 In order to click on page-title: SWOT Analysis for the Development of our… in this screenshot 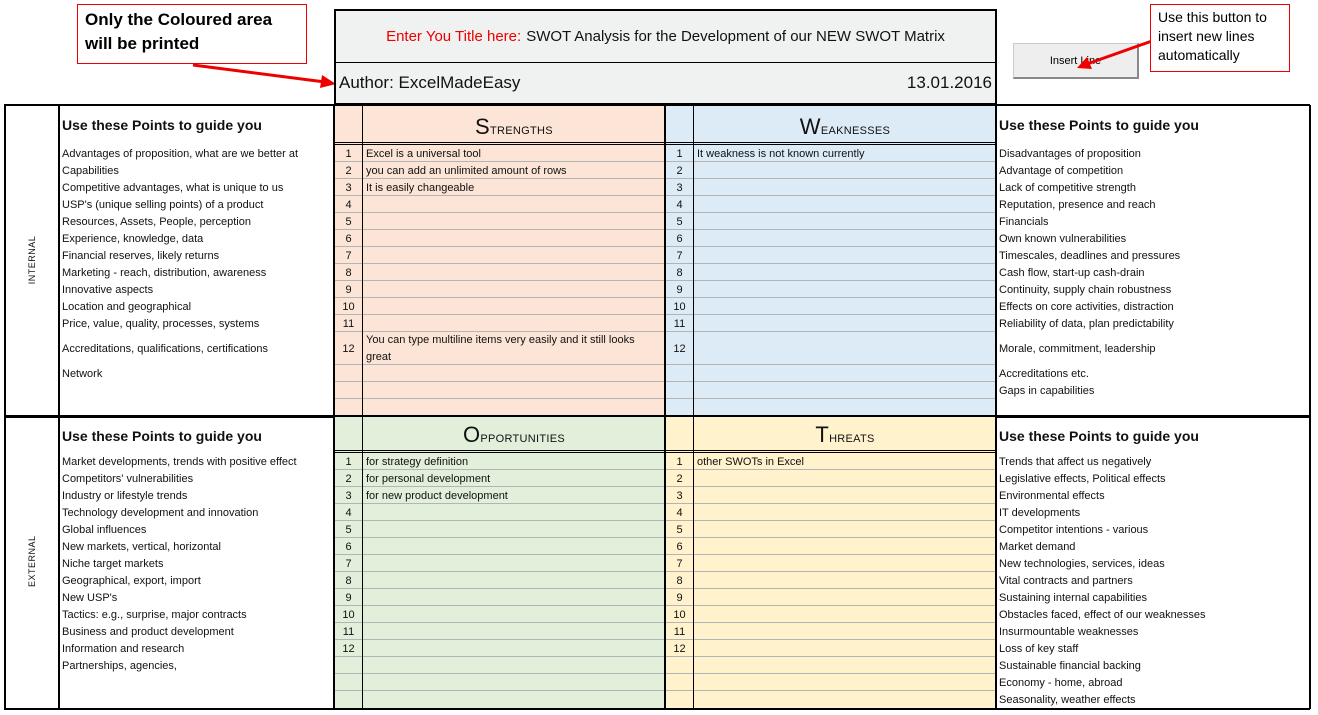, I will do `click(735, 36)`.